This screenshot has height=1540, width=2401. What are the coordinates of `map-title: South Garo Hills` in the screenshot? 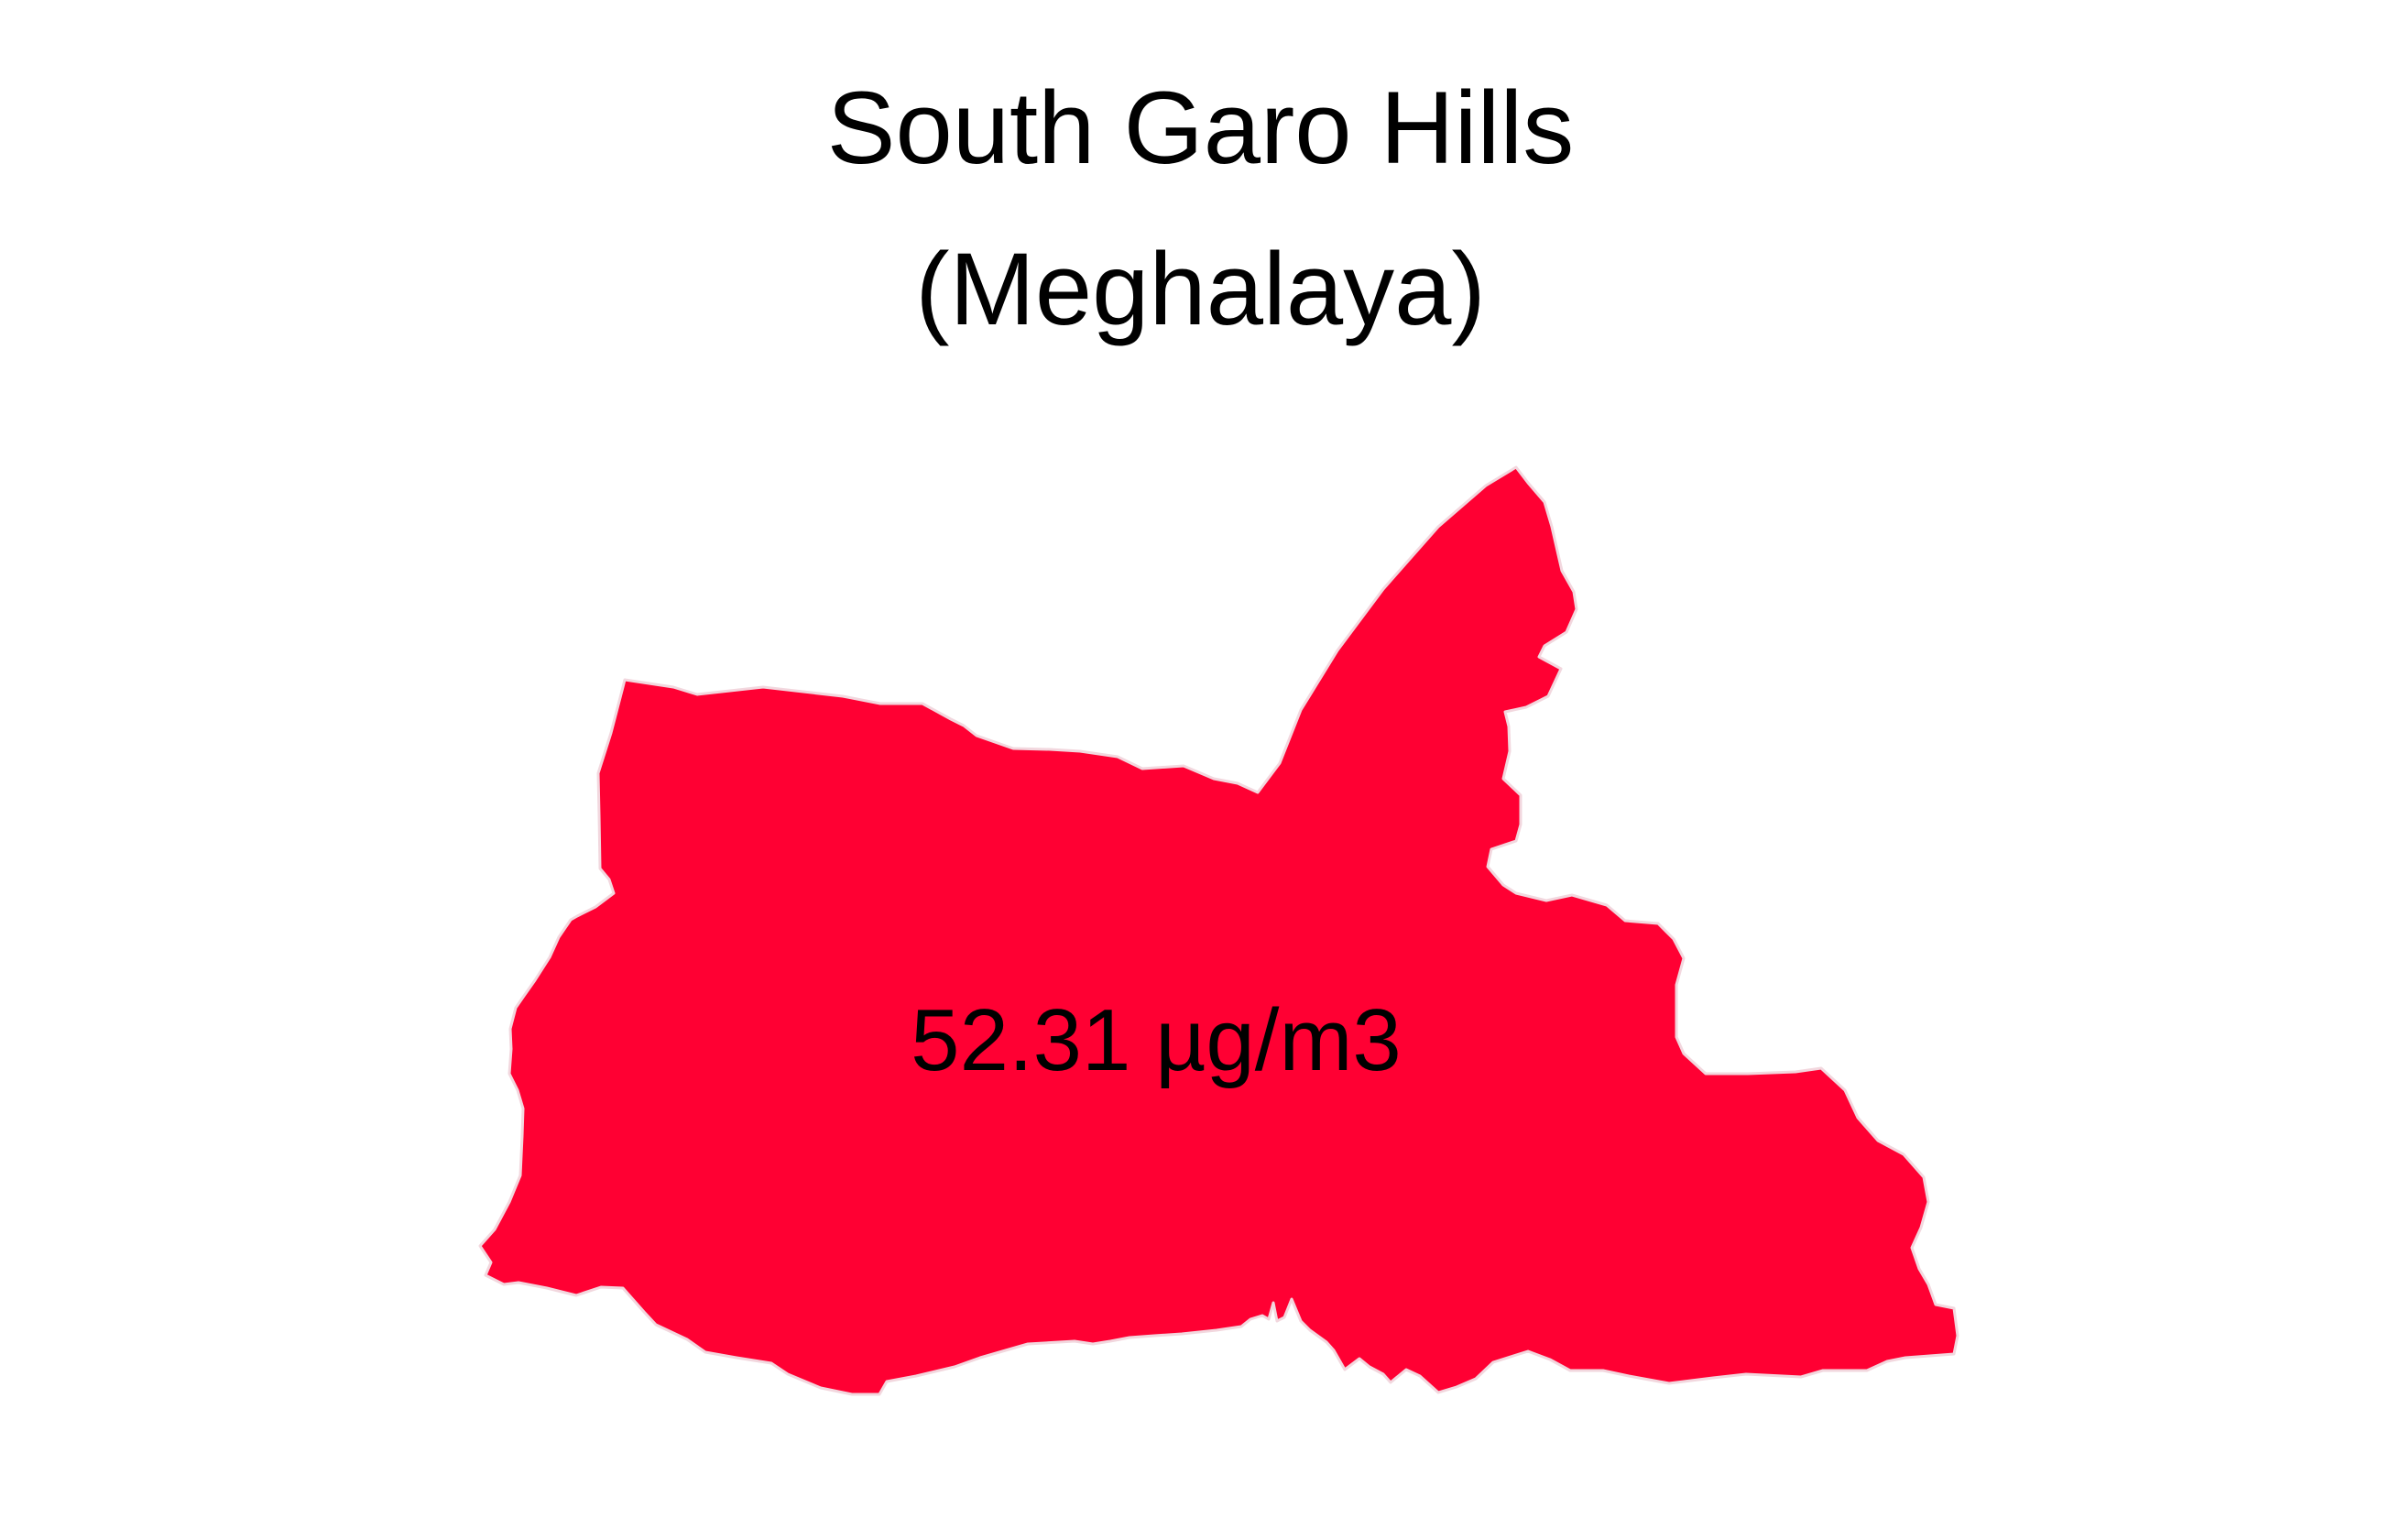 It's located at (1200, 128).